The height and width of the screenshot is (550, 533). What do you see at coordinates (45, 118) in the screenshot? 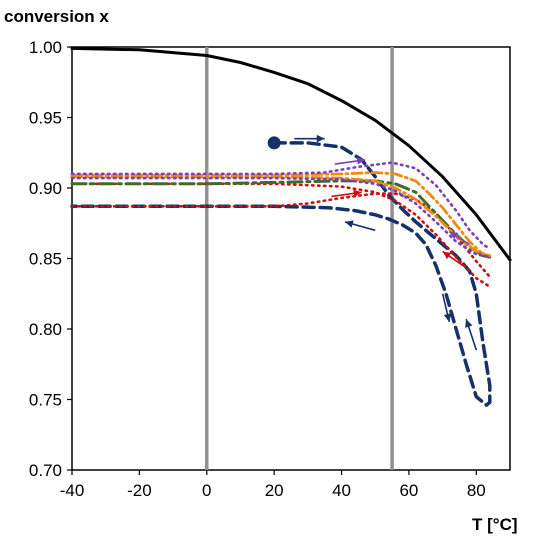
I see `y-tick-label: 0.95` at bounding box center [45, 118].